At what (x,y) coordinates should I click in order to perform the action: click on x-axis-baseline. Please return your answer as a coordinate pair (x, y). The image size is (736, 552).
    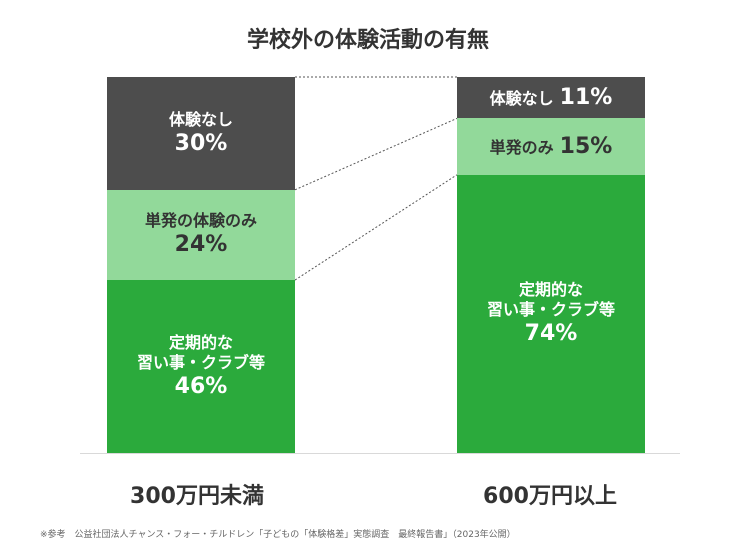
    Looking at the image, I should click on (380, 453).